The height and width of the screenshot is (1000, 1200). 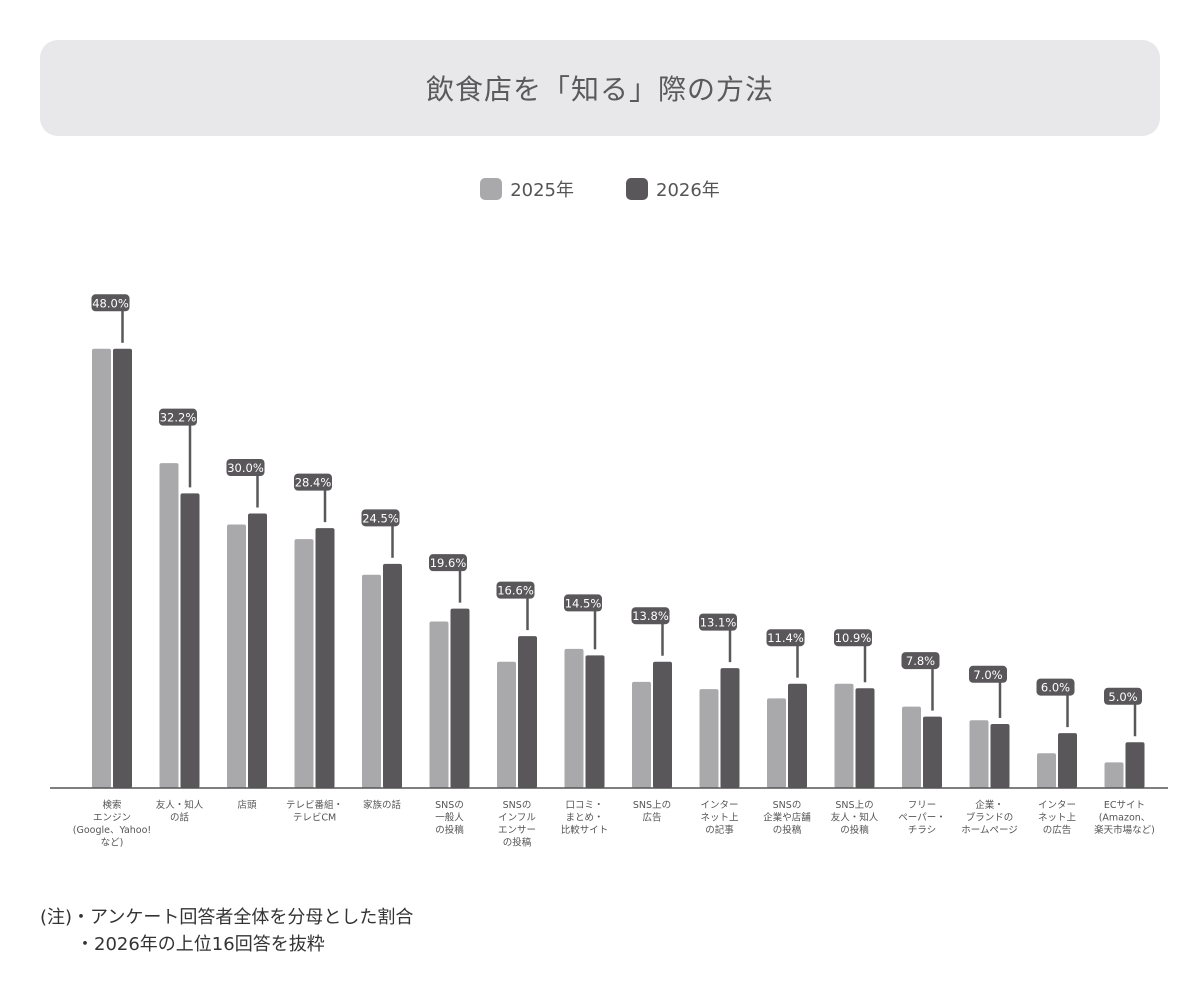 I want to click on legend-item-2025: 2025年, so click(x=527, y=189).